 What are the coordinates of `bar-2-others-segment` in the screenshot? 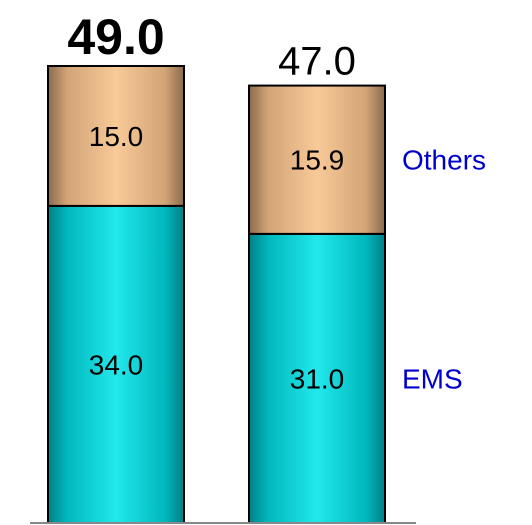 It's located at (317, 159).